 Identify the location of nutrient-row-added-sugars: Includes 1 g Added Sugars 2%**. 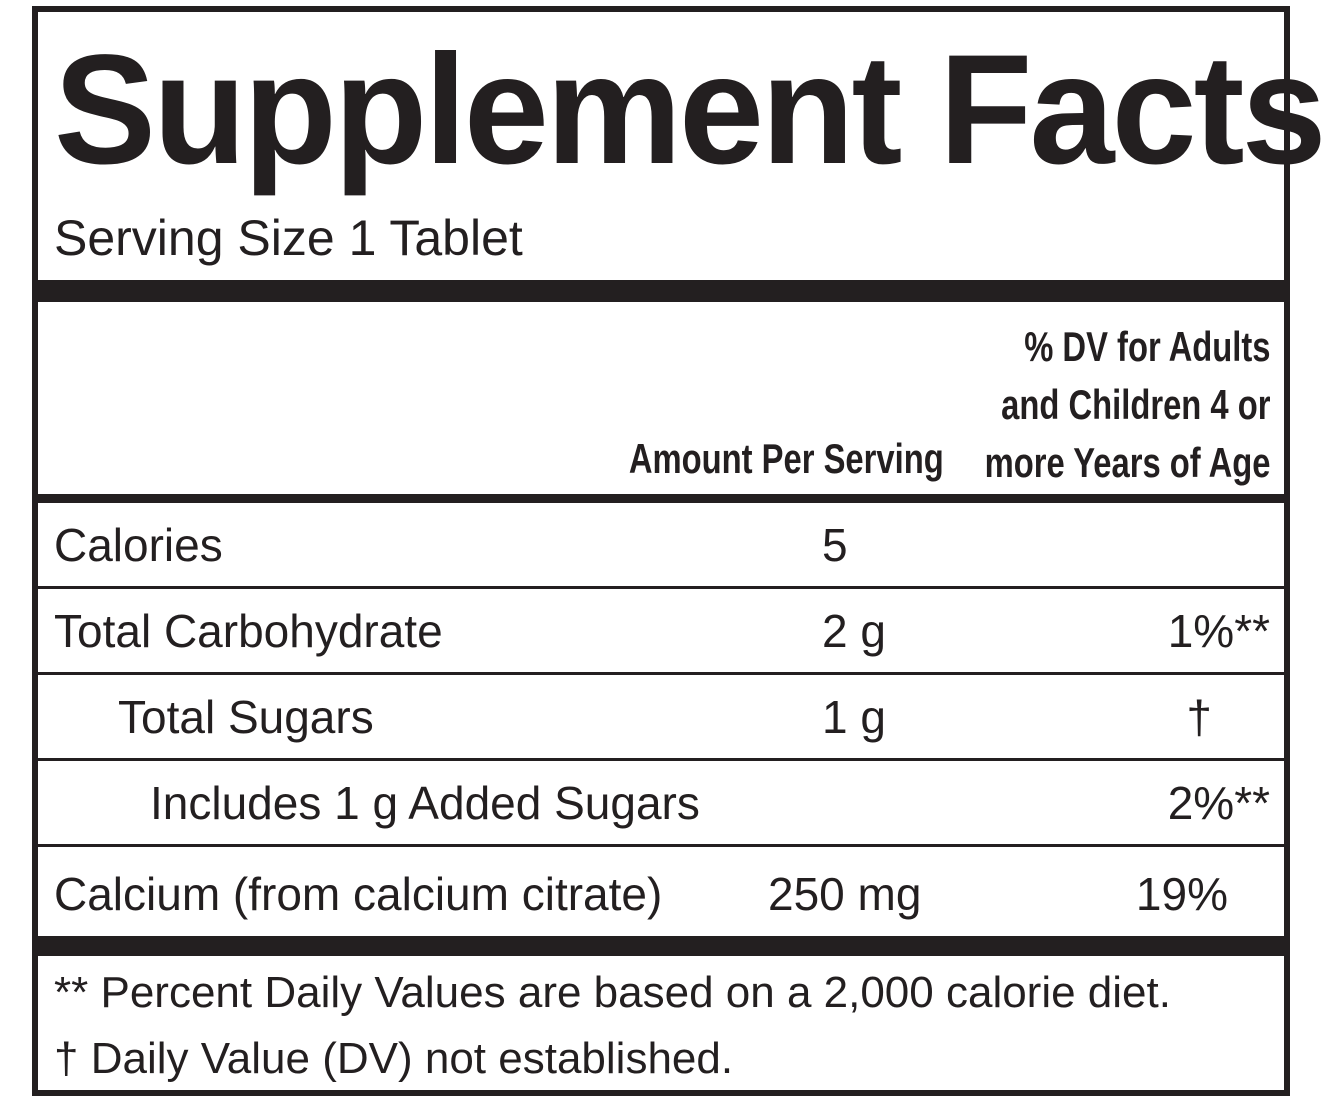
(661, 803).